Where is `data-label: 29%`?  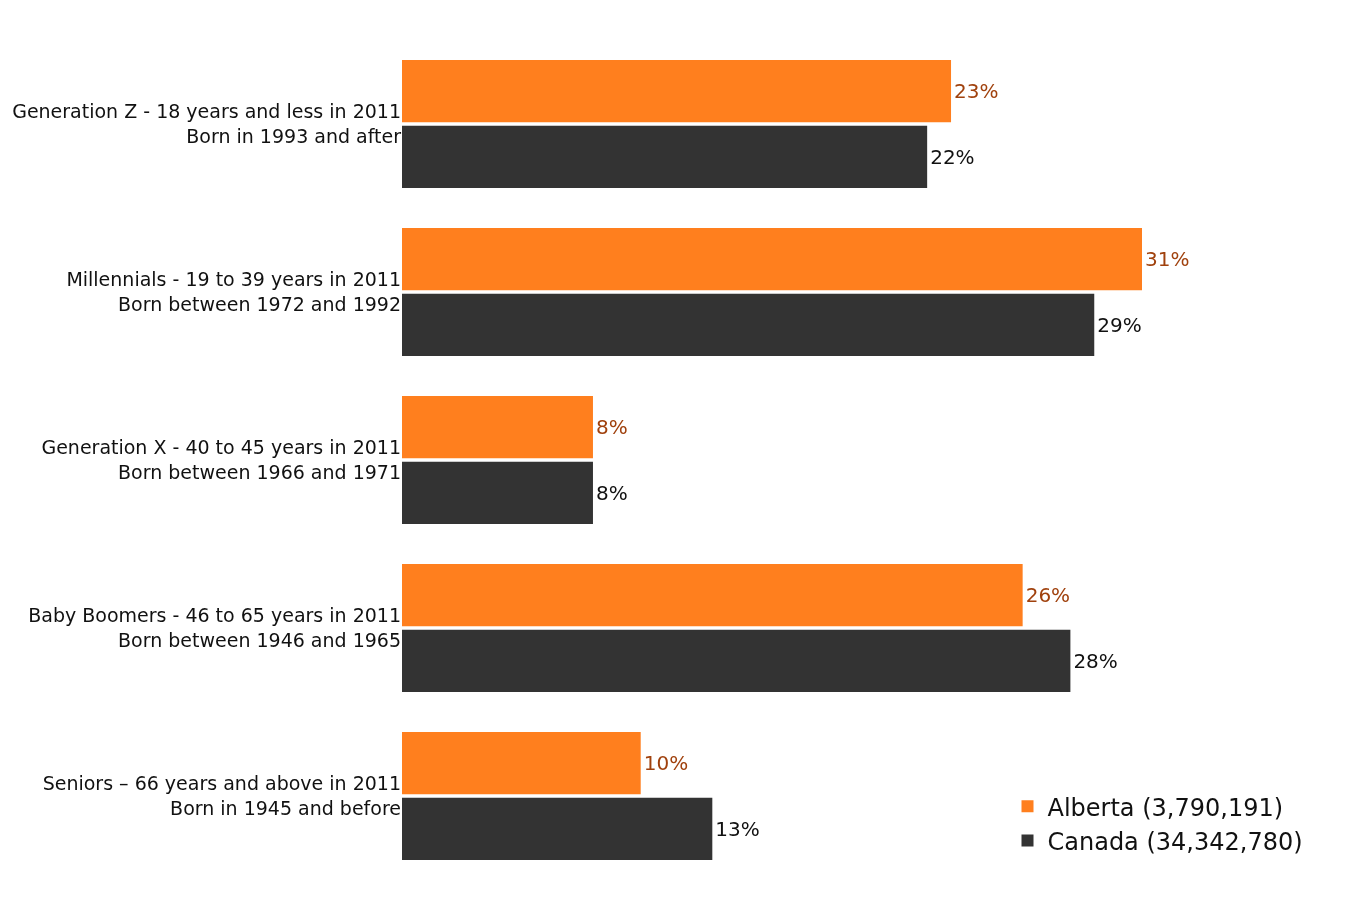
data-label: 29% is located at coordinates (1119, 324).